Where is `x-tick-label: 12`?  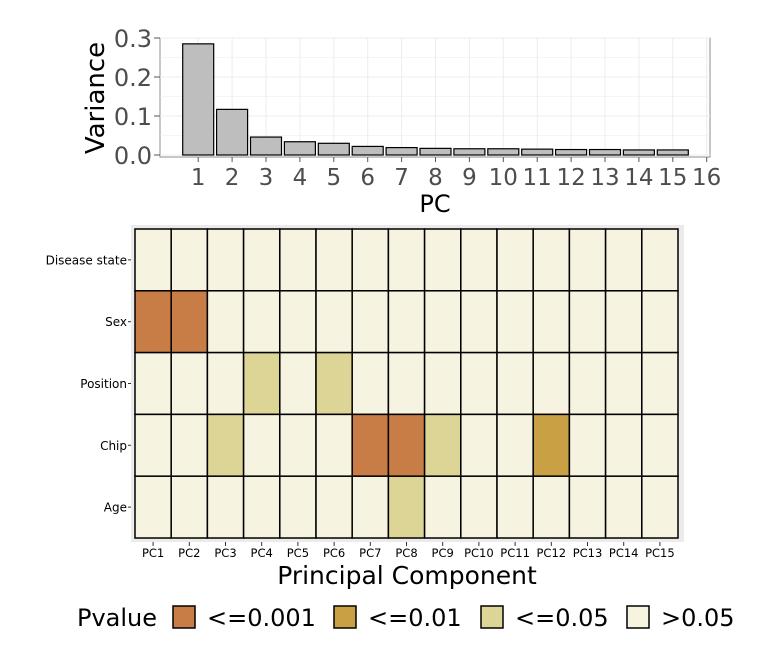 x-tick-label: 12 is located at coordinates (570, 178).